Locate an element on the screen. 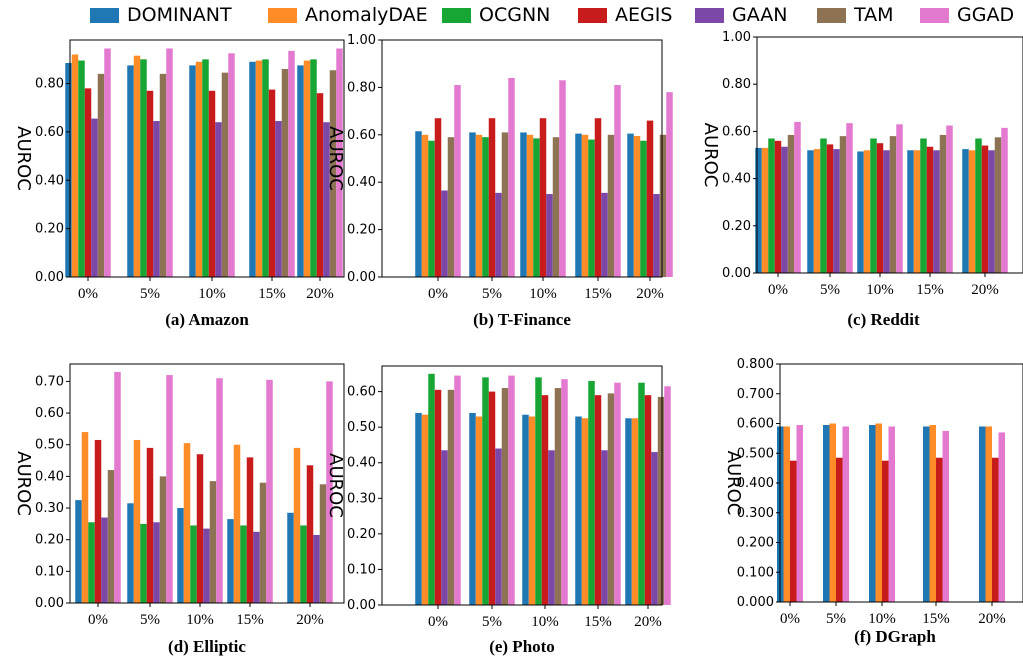 The width and height of the screenshot is (1023, 659). y-tick-label: 0.200 is located at coordinates (755, 543).